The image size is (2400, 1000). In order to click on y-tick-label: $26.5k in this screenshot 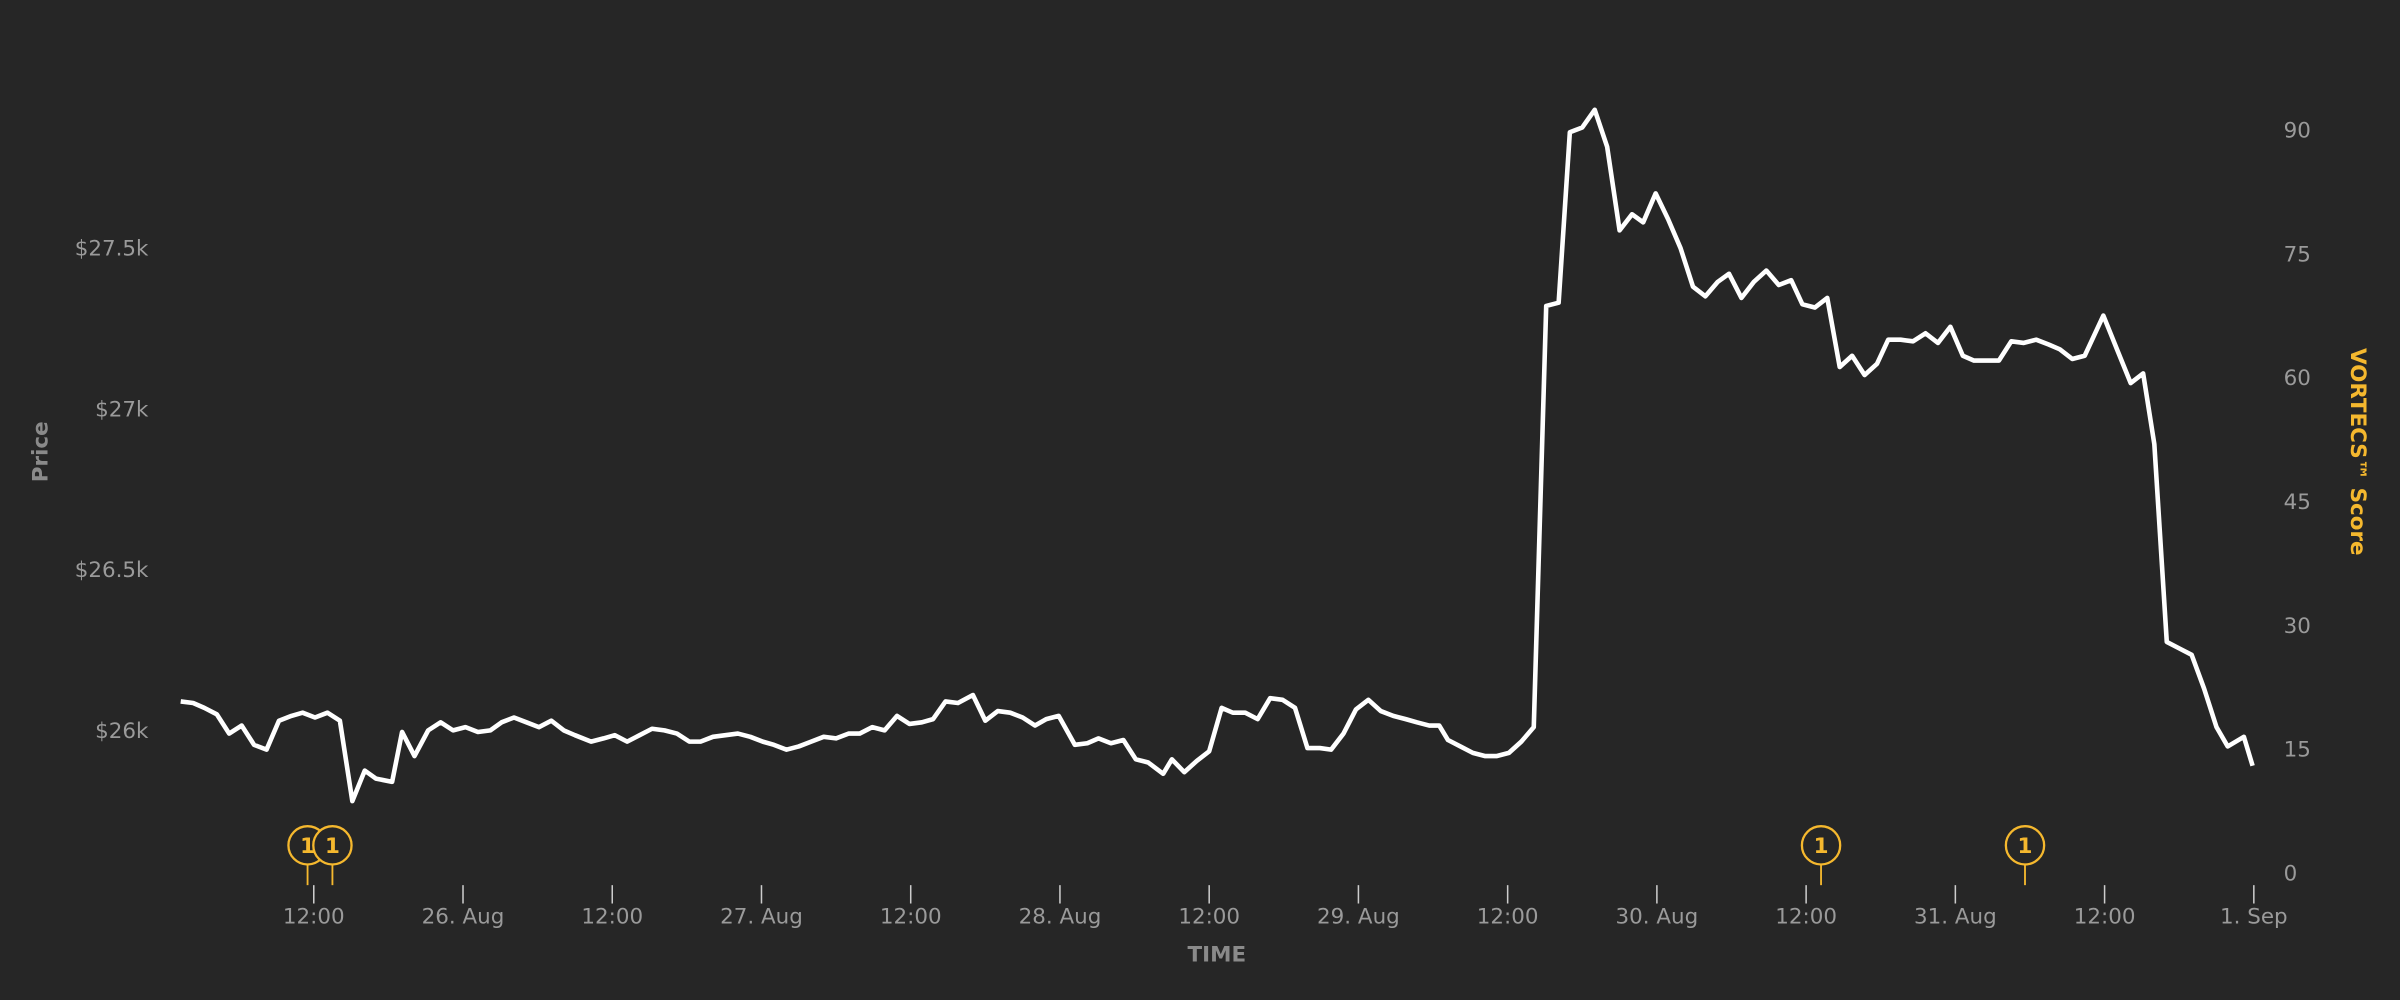, I will do `click(112, 570)`.